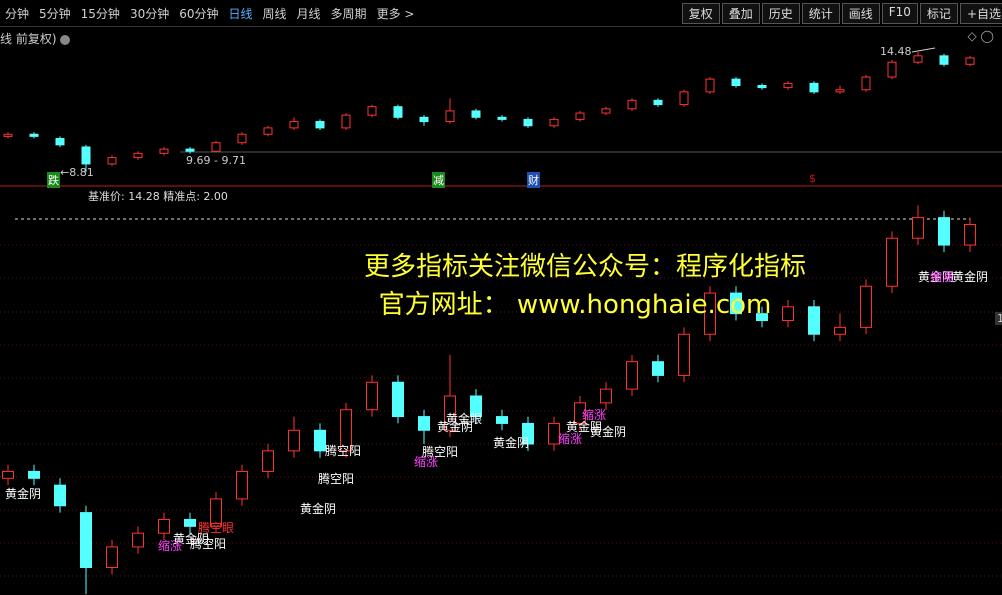 This screenshot has width=1002, height=595. Describe the element at coordinates (240, 13) in the screenshot. I see `period-tab: 日线` at that location.